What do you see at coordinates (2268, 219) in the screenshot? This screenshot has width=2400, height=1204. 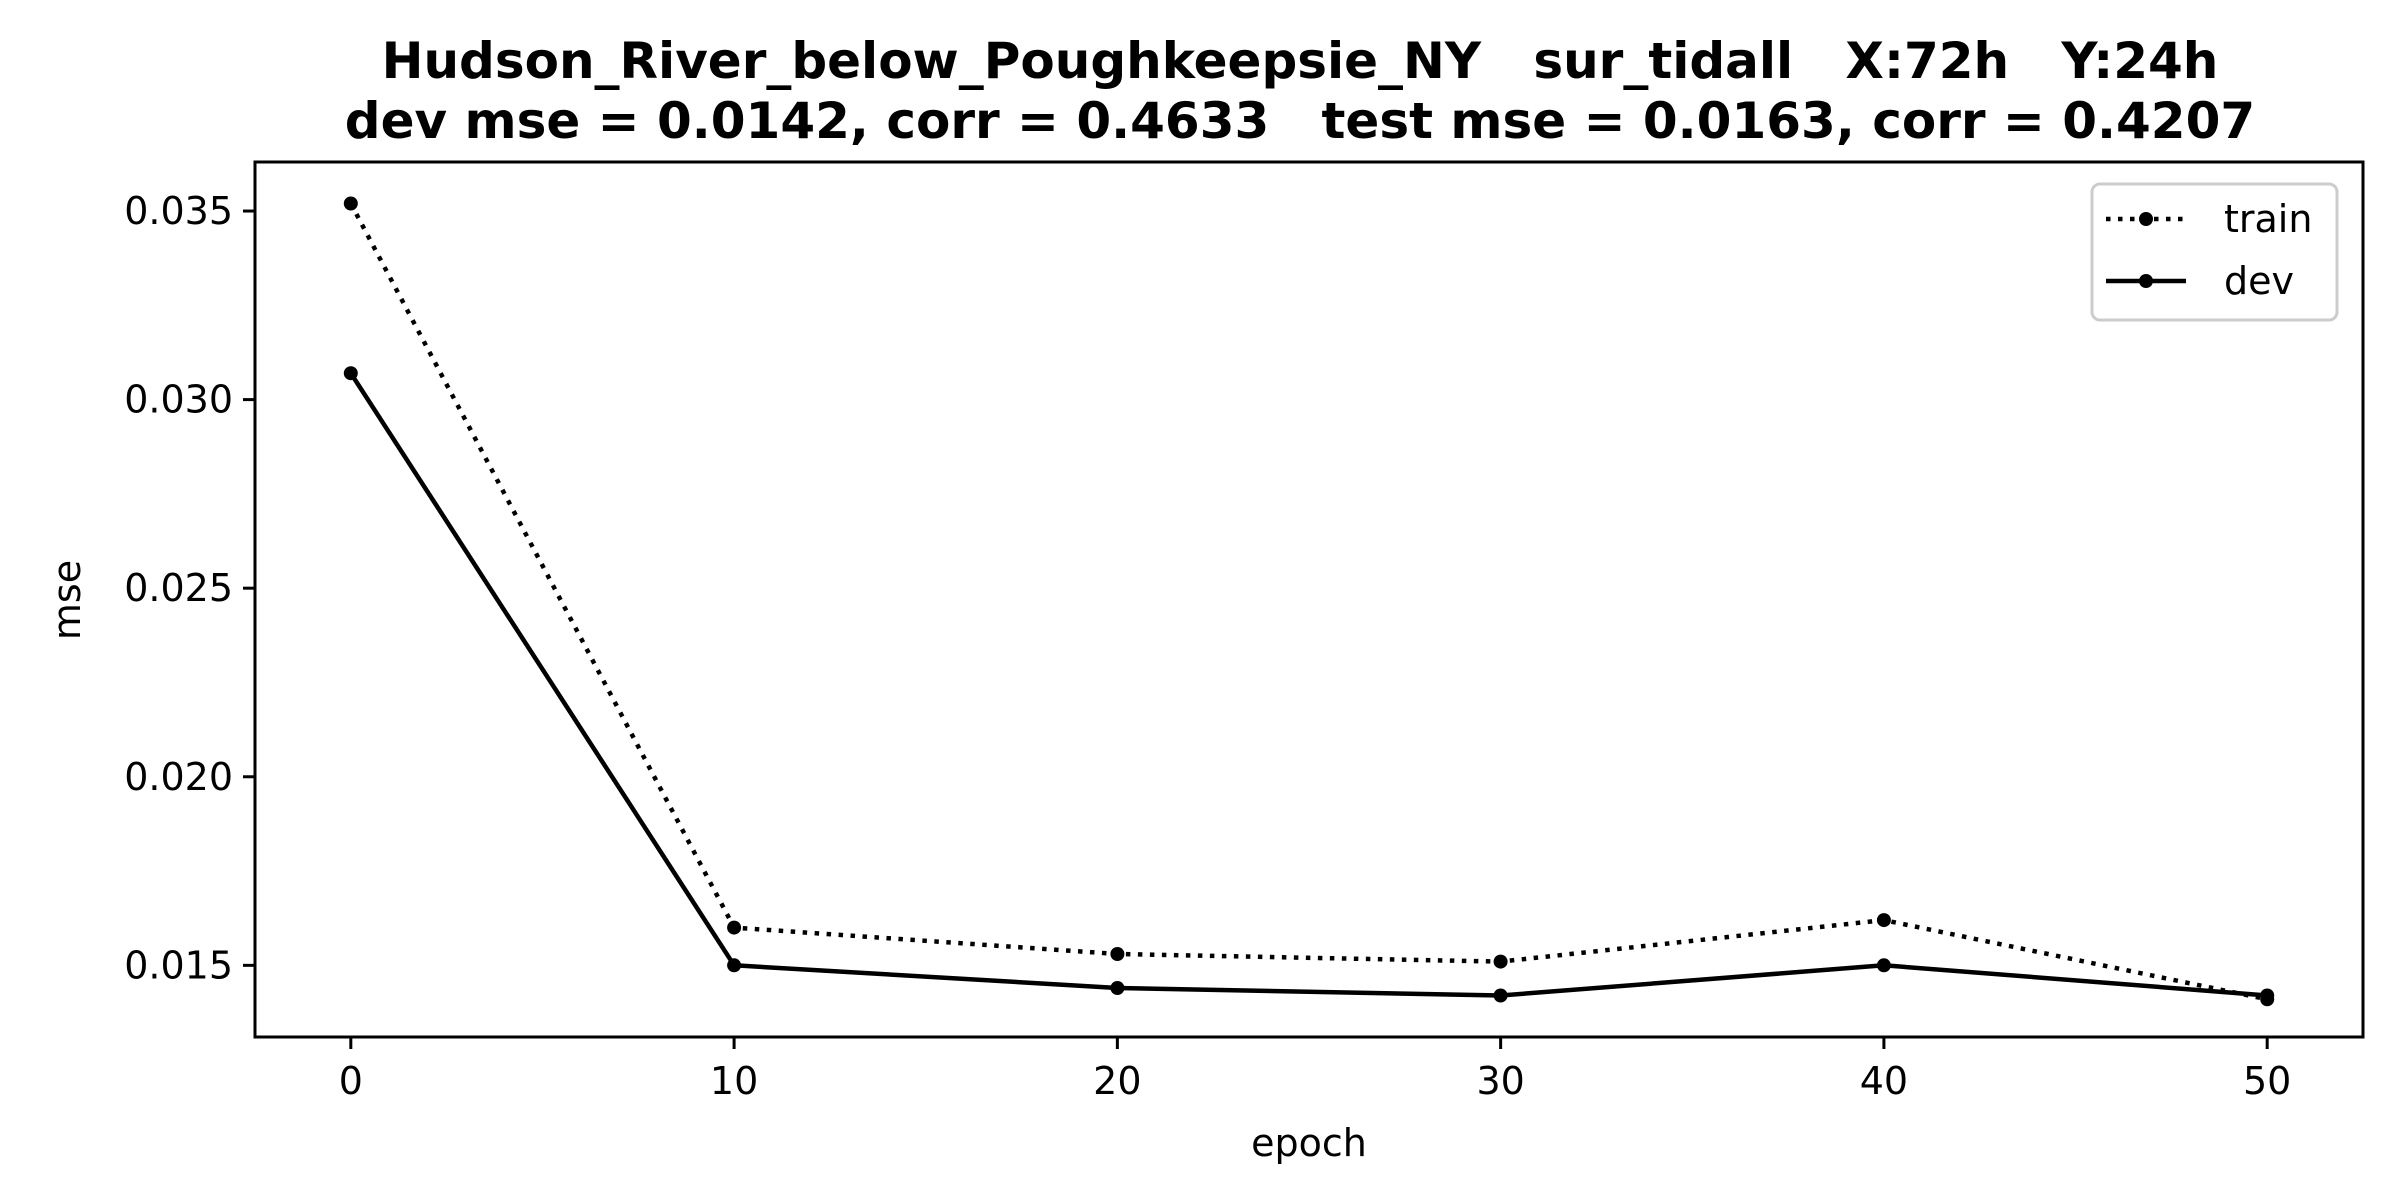 I see `legend-train-label: train` at bounding box center [2268, 219].